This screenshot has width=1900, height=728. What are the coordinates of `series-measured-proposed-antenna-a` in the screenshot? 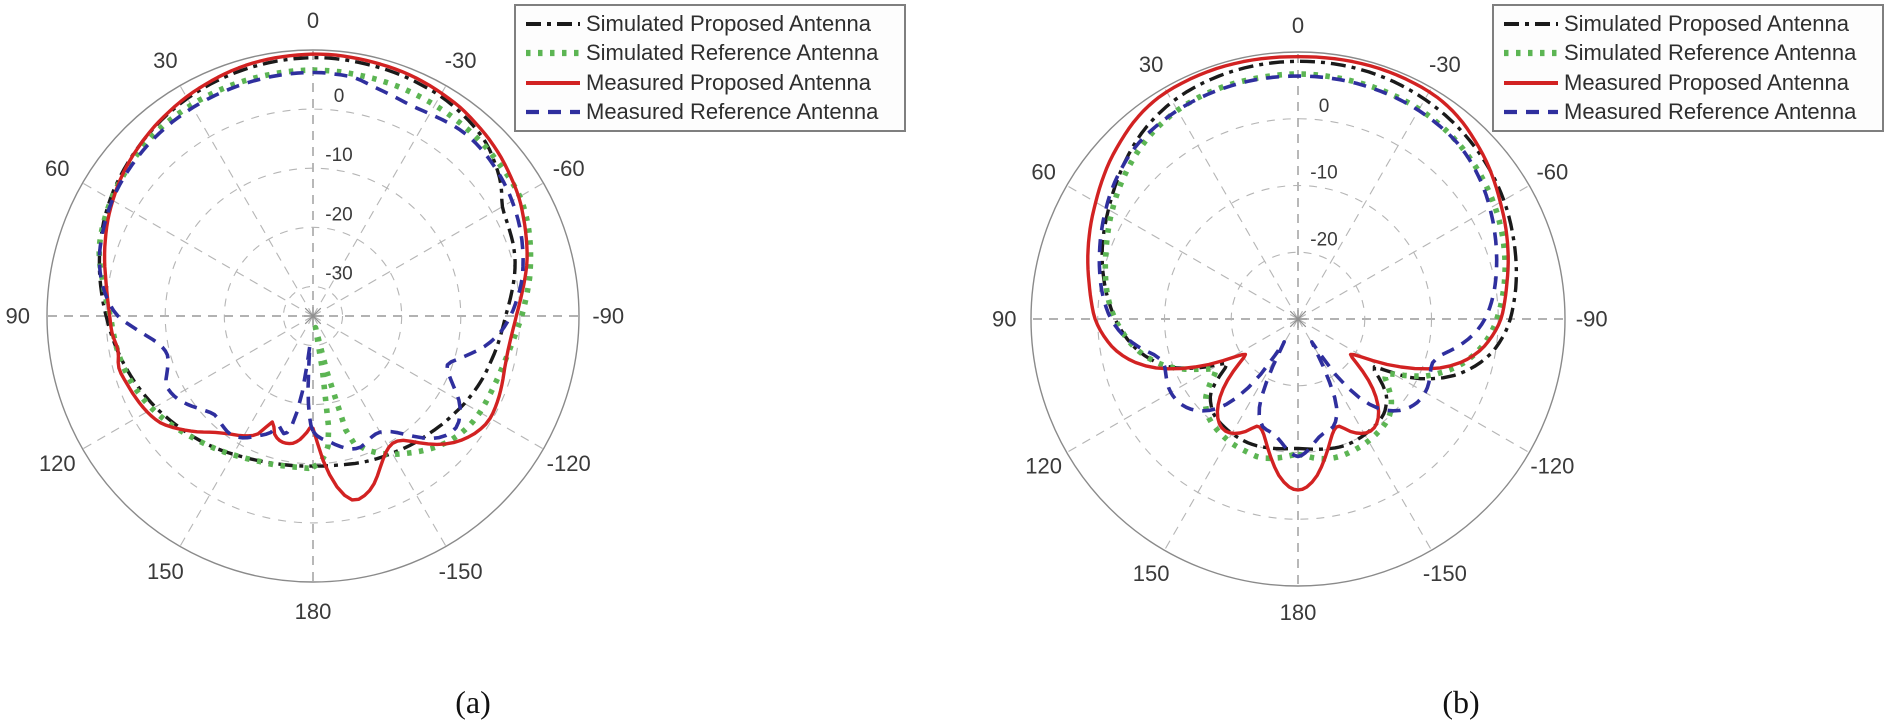 It's located at (315, 277).